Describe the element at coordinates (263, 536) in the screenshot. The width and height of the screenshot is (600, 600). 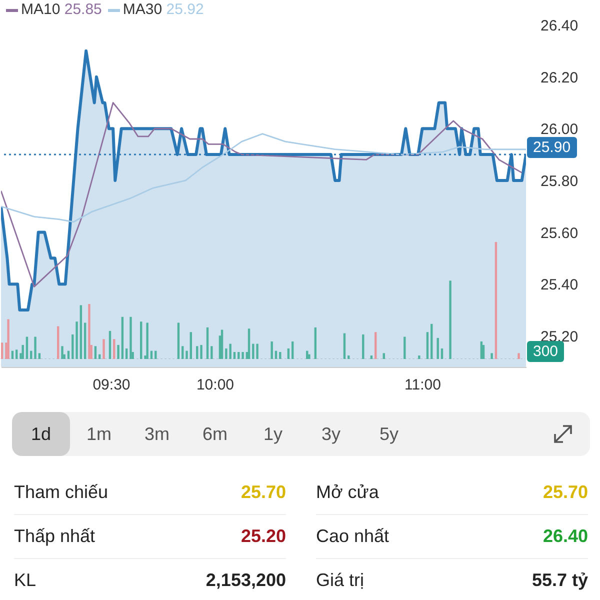
I see `text: 25.20` at that location.